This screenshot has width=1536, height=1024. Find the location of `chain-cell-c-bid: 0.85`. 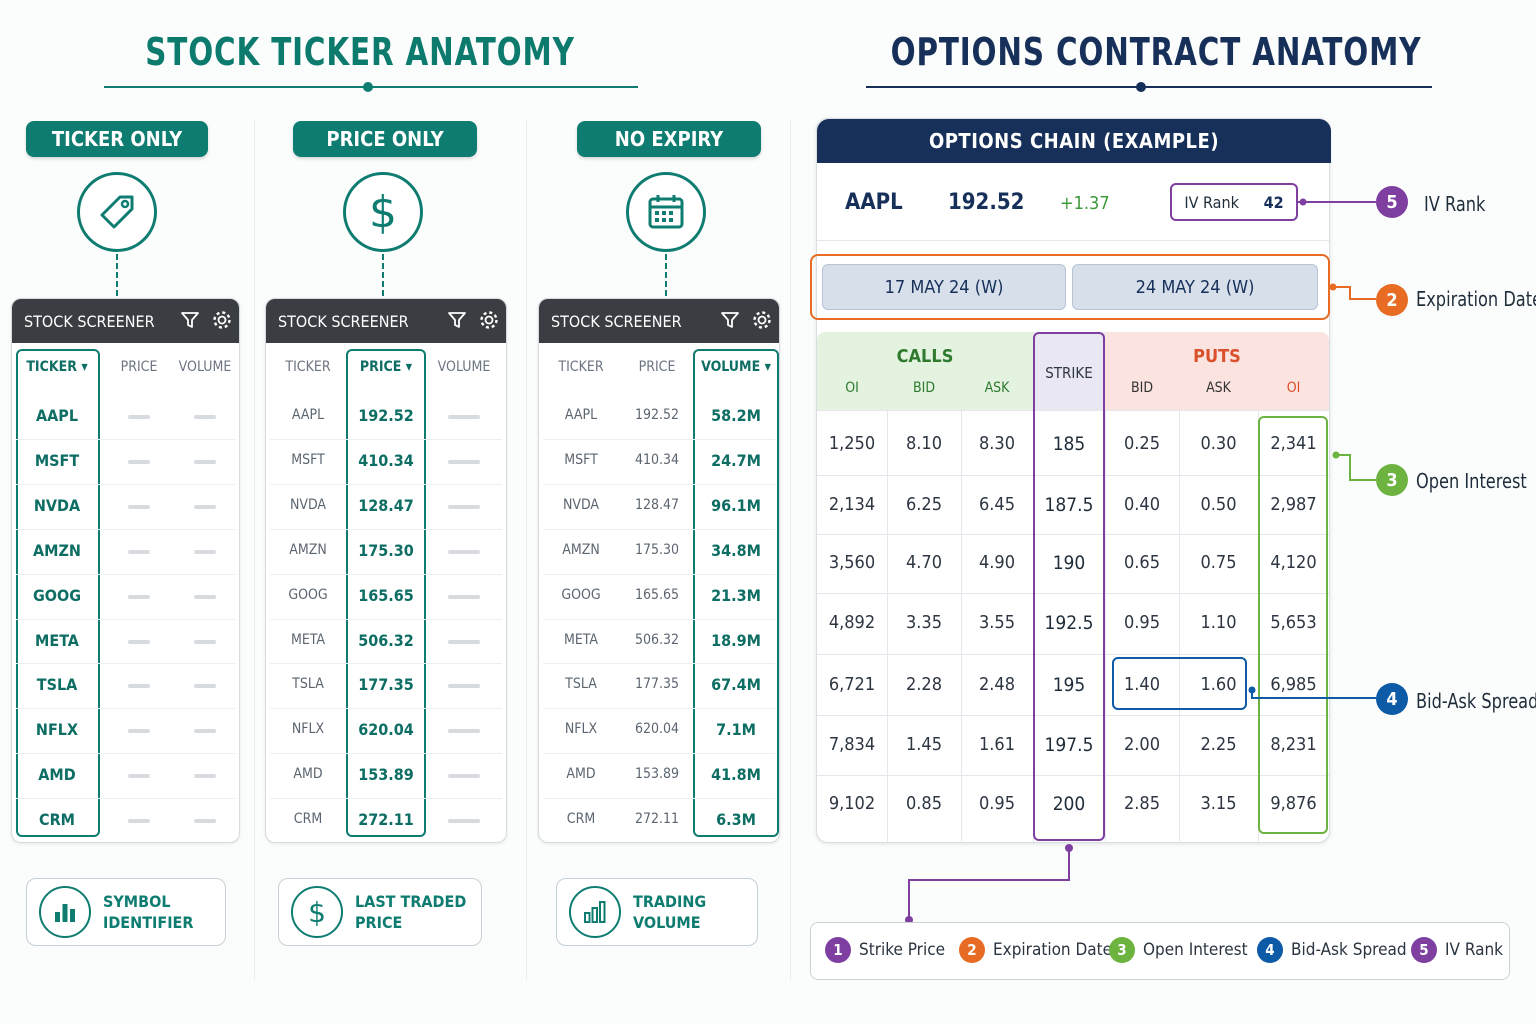

chain-cell-c-bid: 0.85 is located at coordinates (924, 803).